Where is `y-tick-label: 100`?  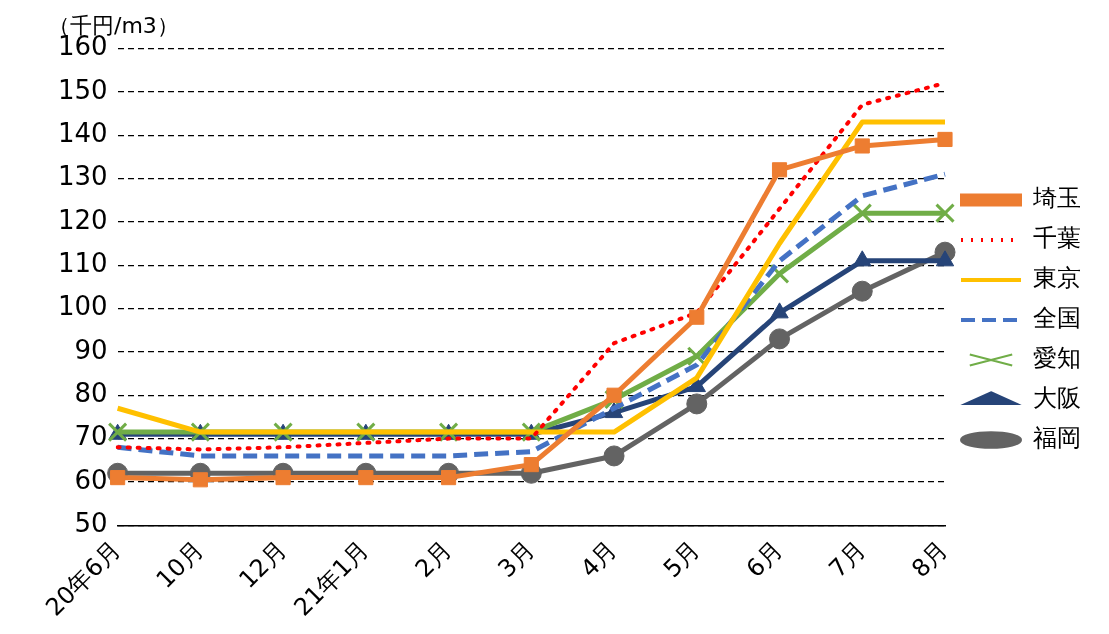
y-tick-label: 100 is located at coordinates (82, 306).